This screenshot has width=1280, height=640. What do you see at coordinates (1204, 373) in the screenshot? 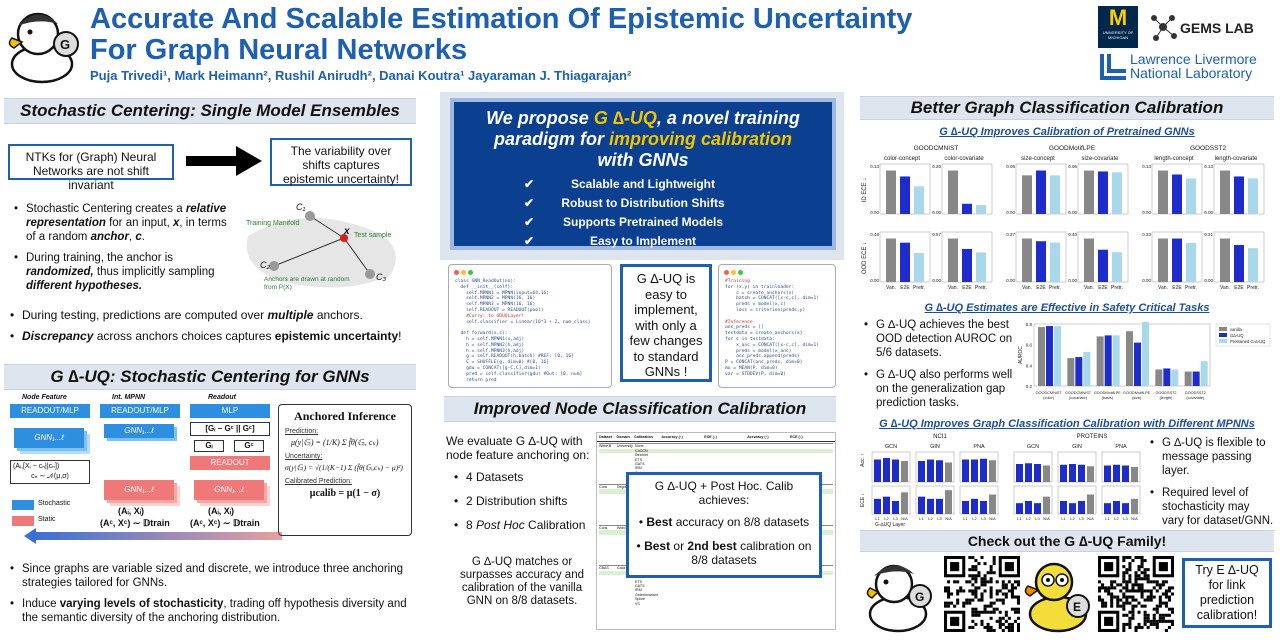
I see `auroc-bar` at bounding box center [1204, 373].